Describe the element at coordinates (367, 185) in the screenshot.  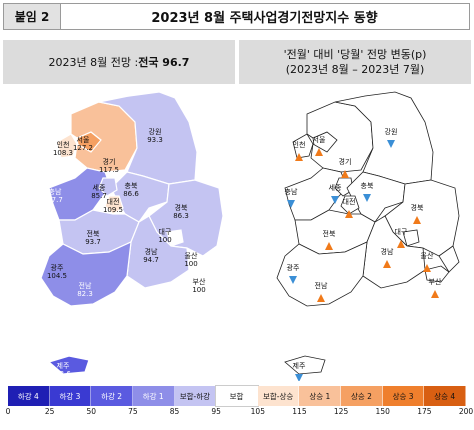
I see `change-region-label: 충북` at that location.